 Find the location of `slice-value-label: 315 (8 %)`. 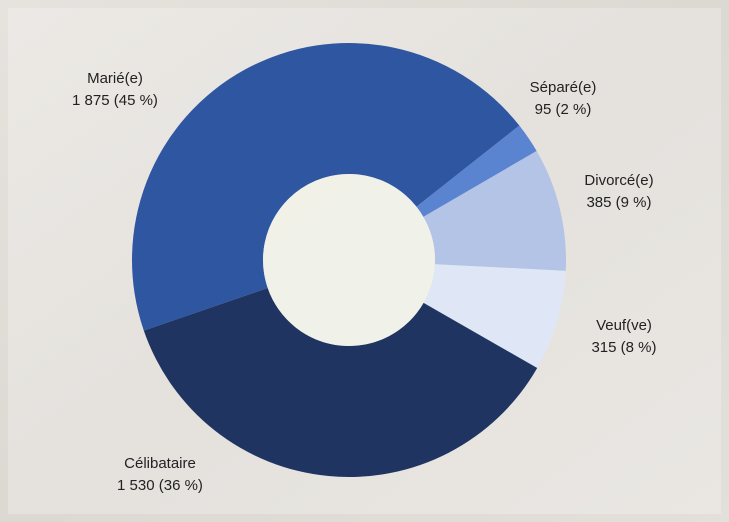

slice-value-label: 315 (8 %) is located at coordinates (623, 347).